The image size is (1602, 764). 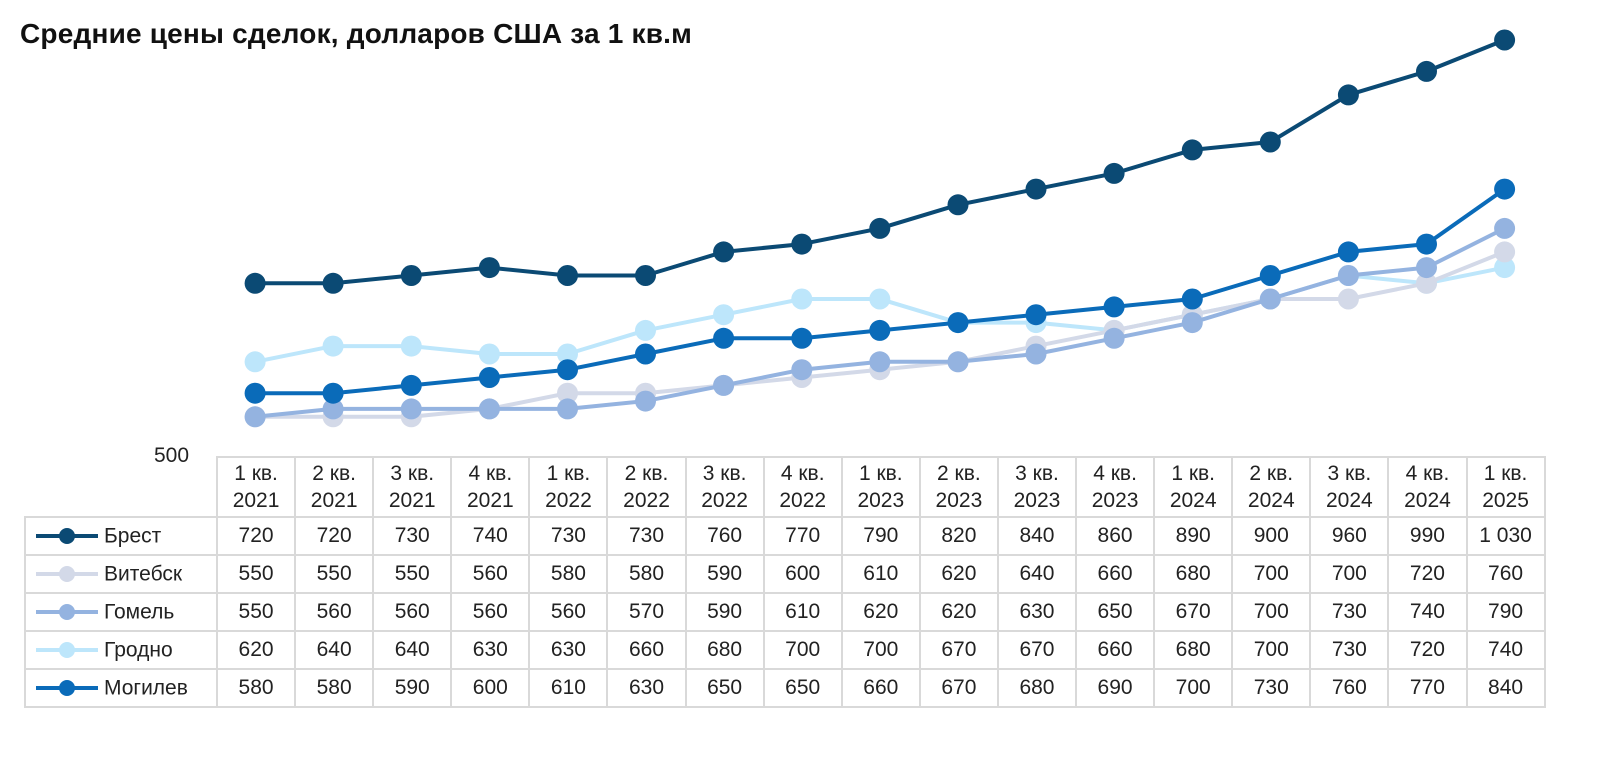 I want to click on legend-marker-brest, so click(x=67, y=536).